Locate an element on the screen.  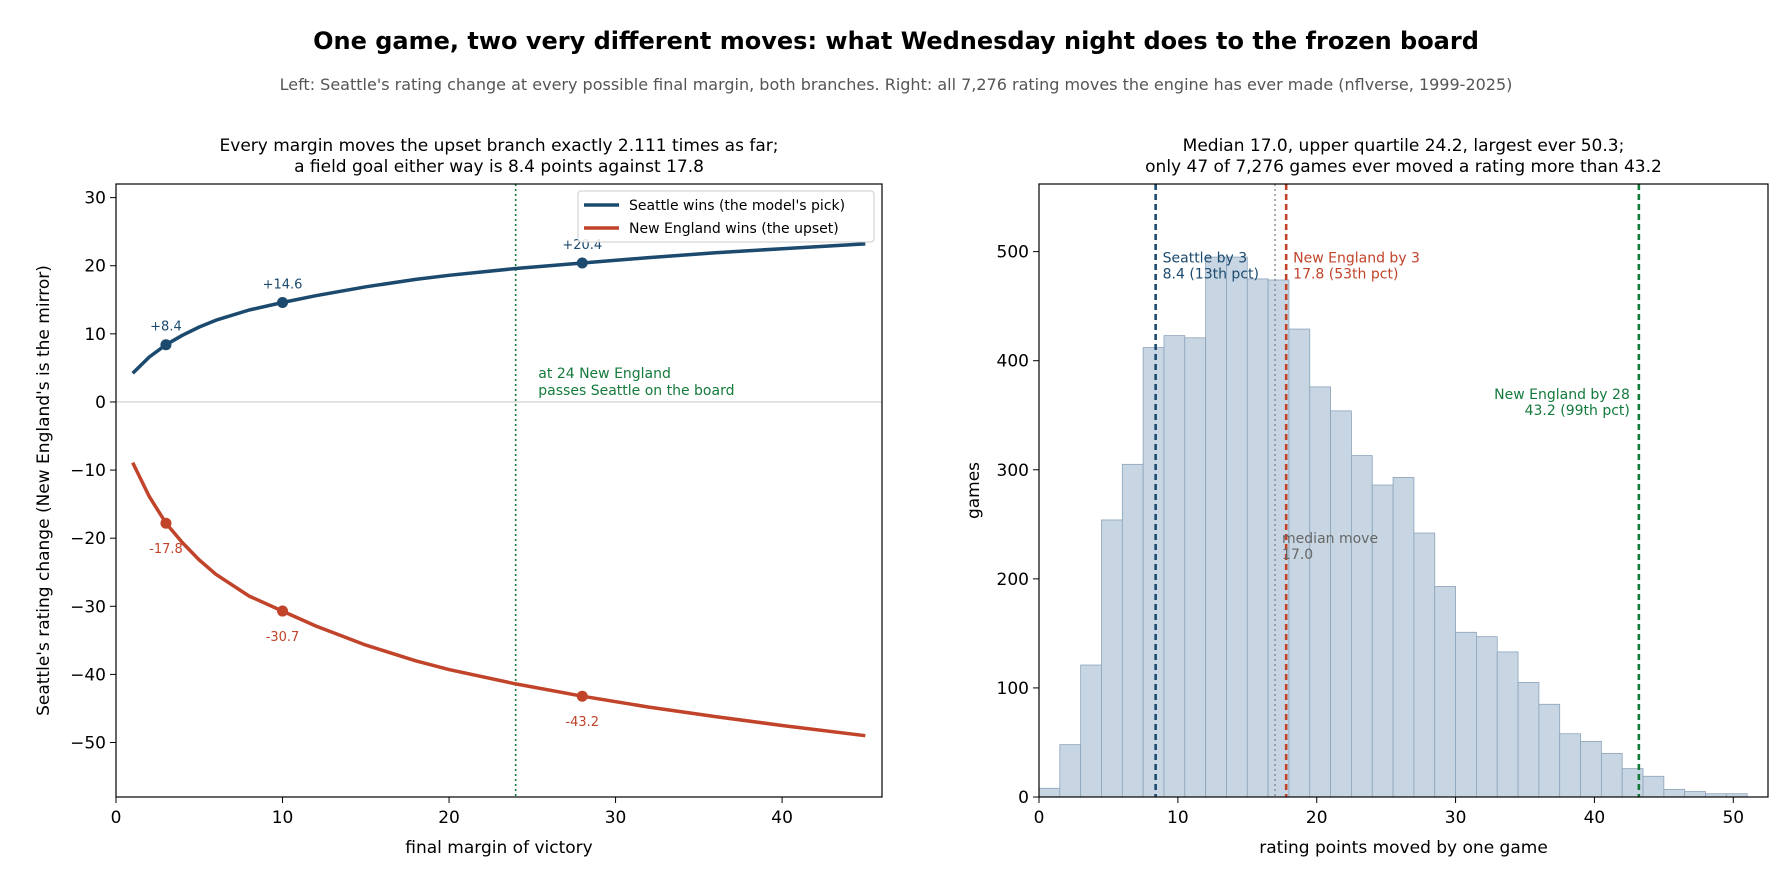
right-x-tick-label: 10 is located at coordinates (1178, 818).